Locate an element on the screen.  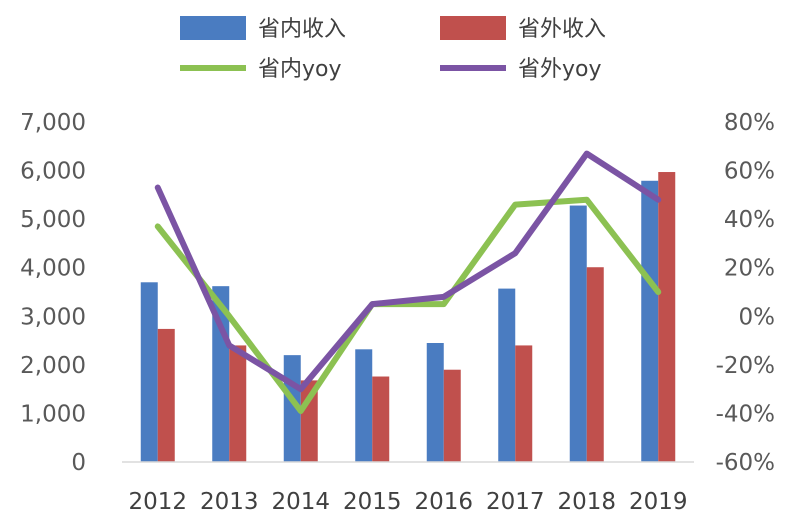
bar-external-2012 is located at coordinates (166, 395).